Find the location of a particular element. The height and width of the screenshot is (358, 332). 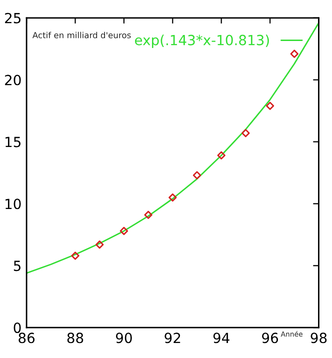

x-tick-label: 94 is located at coordinates (221, 338).